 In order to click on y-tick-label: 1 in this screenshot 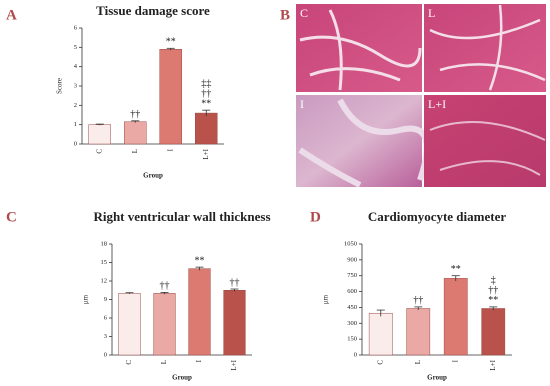, I will do `click(75, 124)`.